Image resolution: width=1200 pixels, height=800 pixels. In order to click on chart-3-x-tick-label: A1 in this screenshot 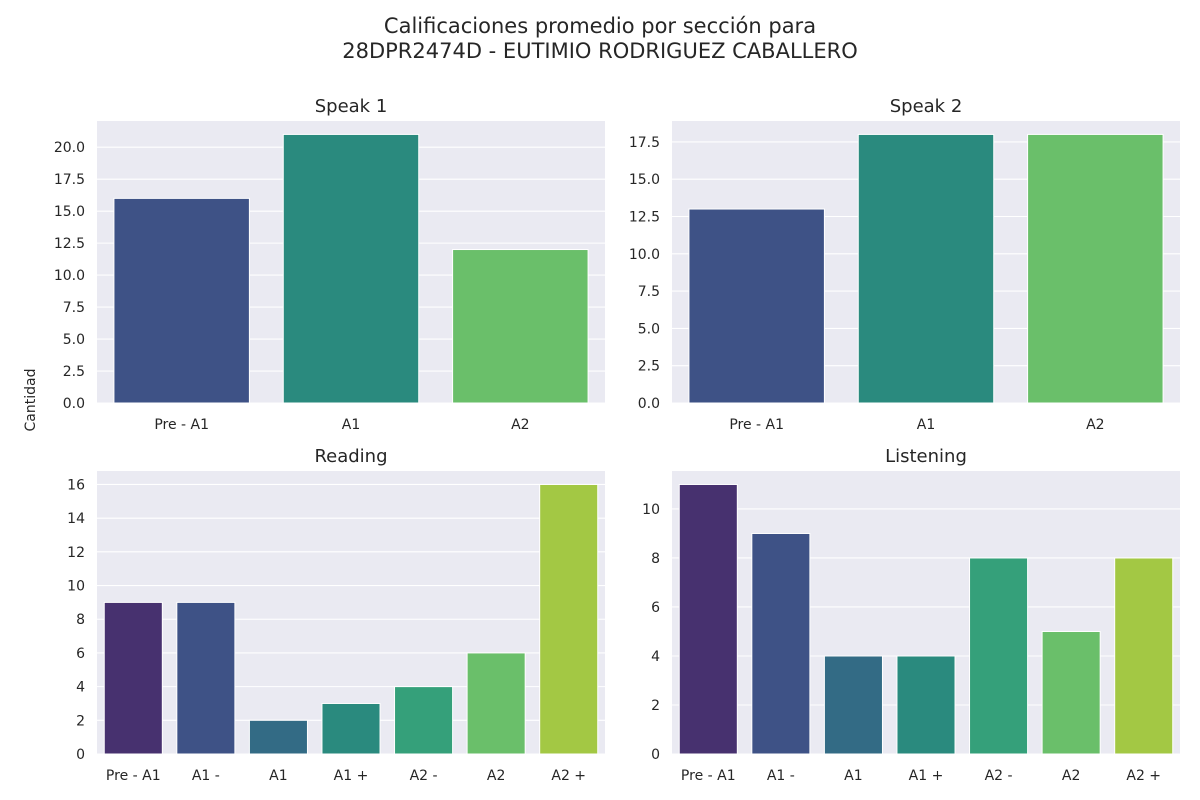, I will do `click(278, 776)`.